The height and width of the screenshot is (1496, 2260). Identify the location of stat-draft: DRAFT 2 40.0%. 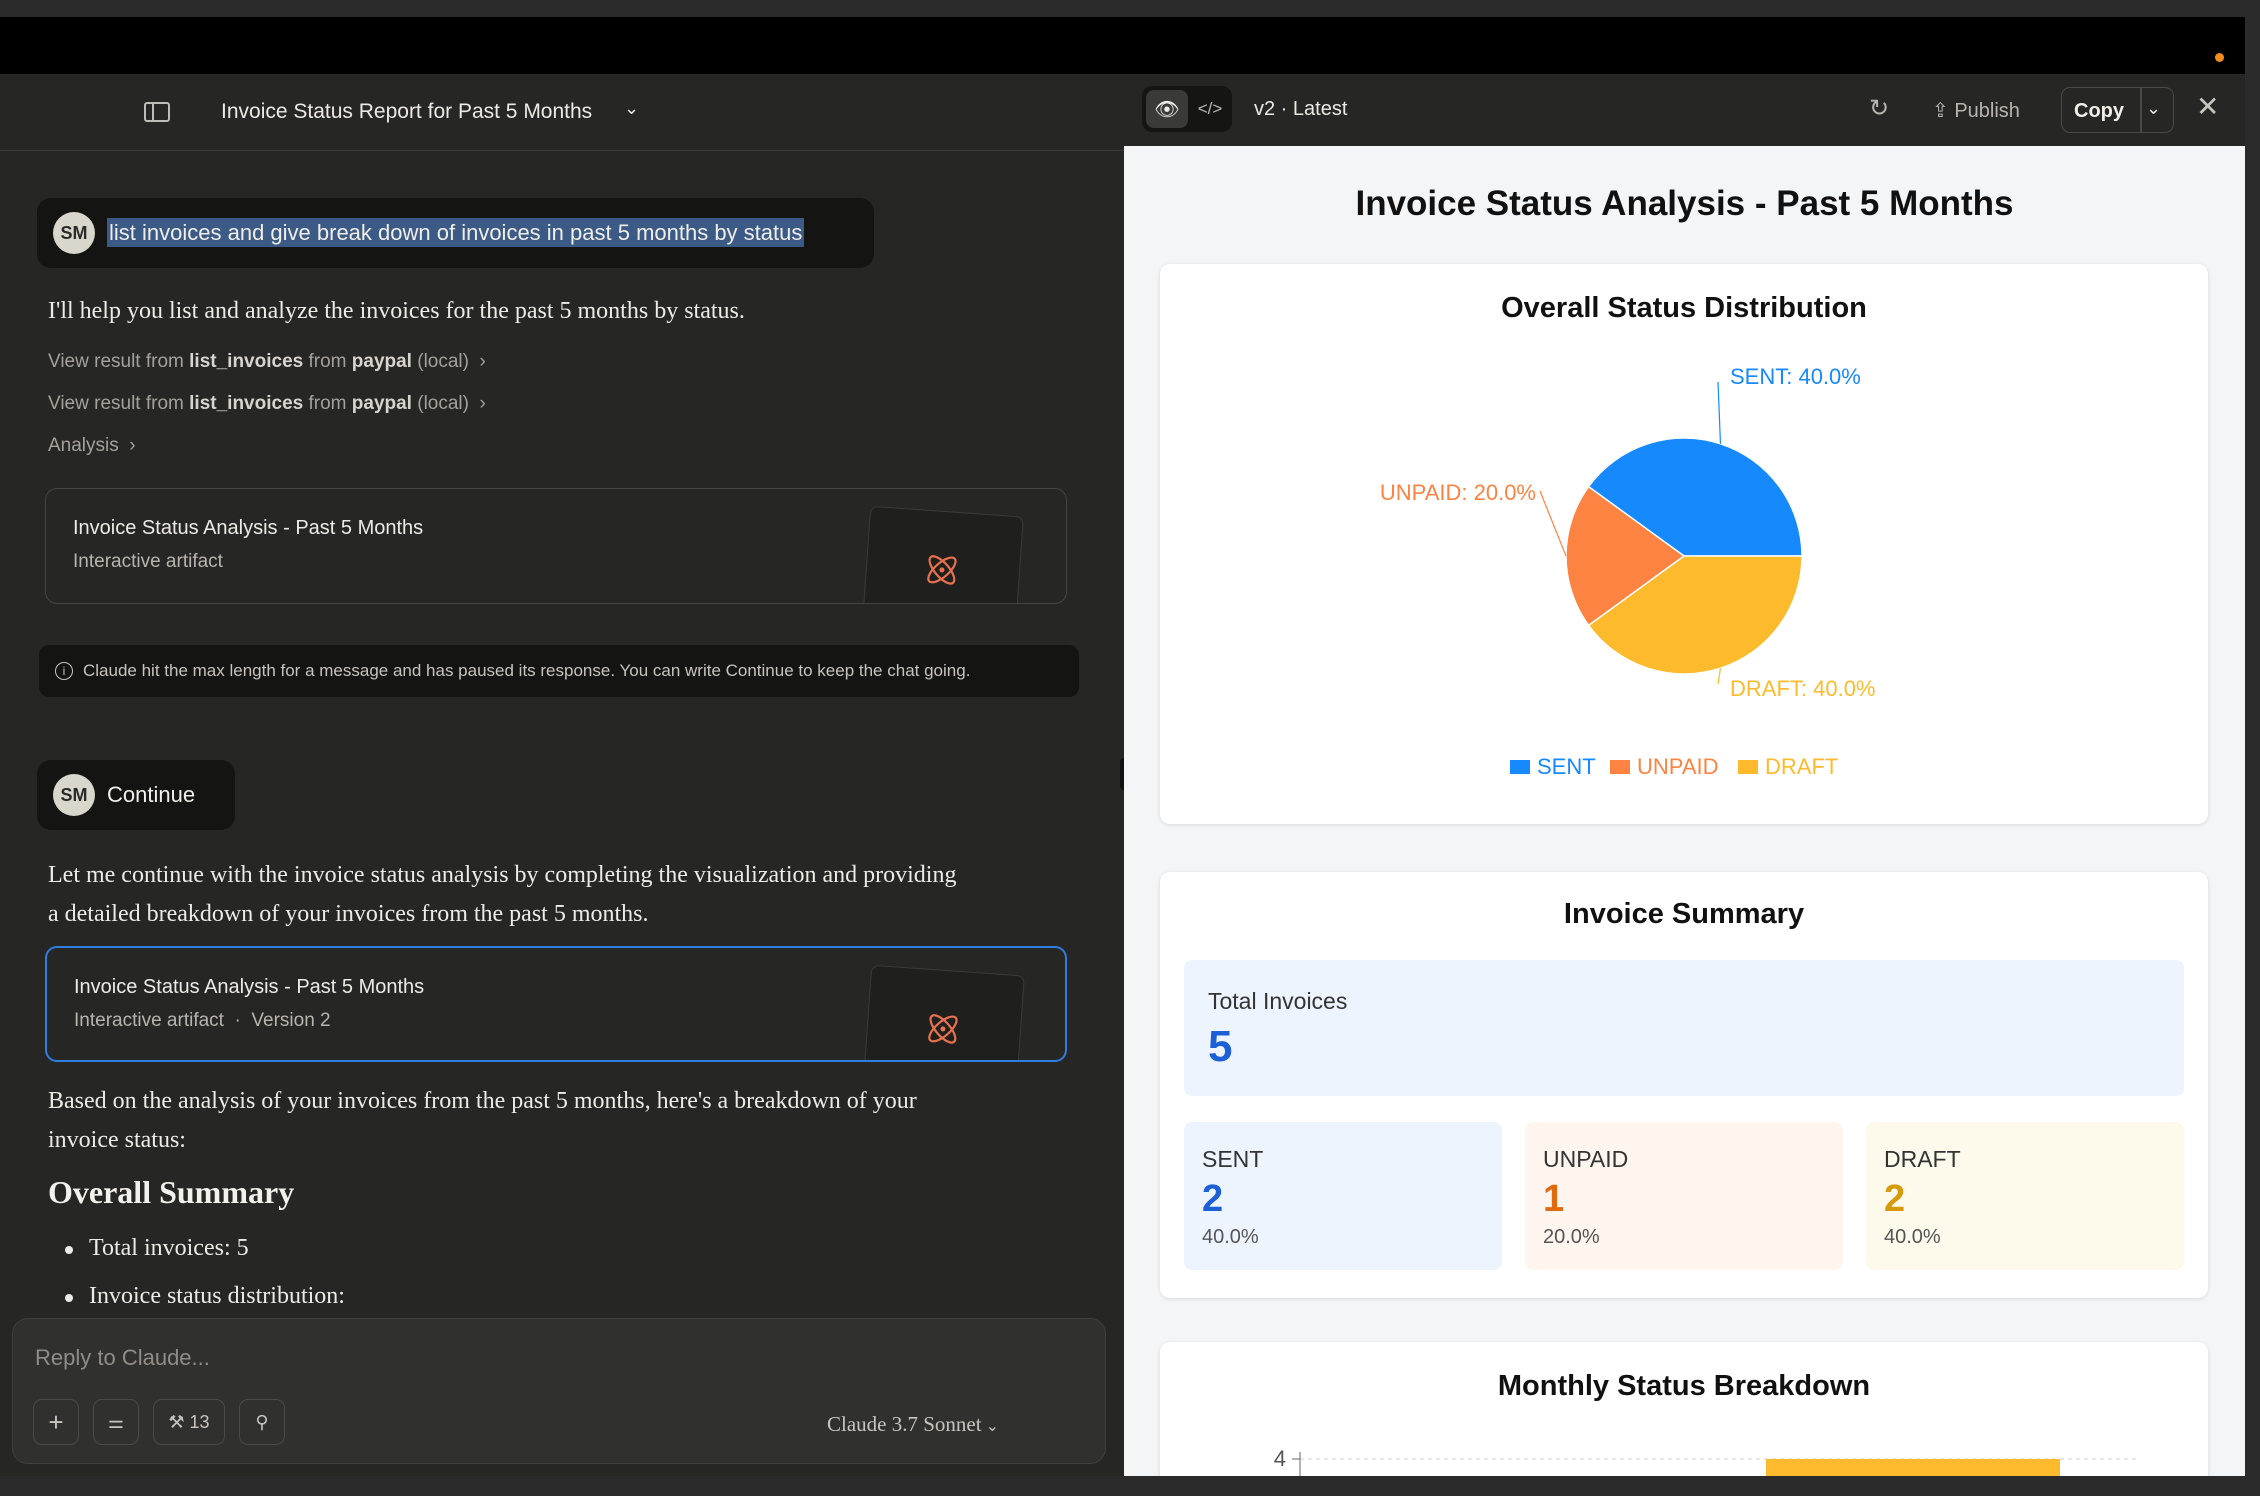
(2025, 1196).